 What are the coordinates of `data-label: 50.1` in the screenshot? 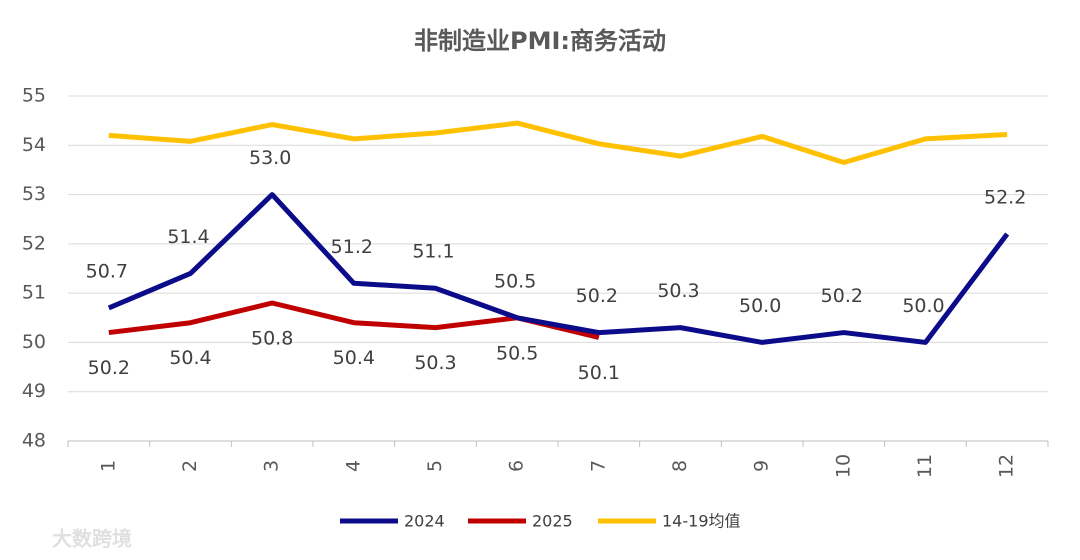 It's located at (599, 373).